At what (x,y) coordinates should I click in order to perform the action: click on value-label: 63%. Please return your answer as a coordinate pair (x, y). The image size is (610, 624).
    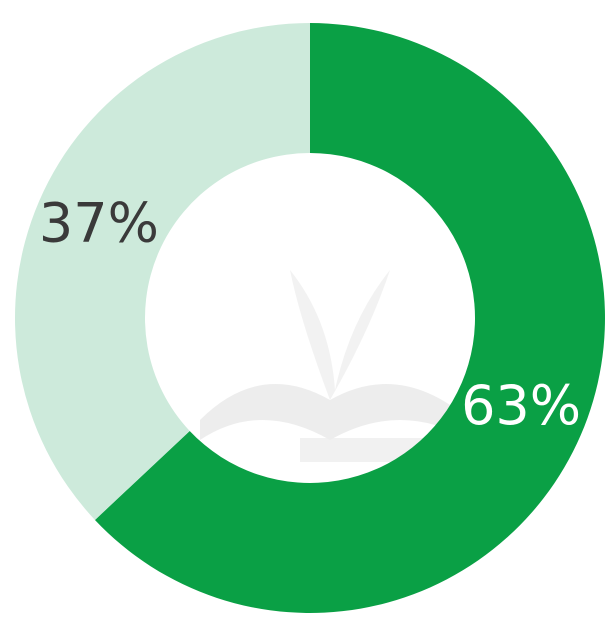
    Looking at the image, I should click on (521, 405).